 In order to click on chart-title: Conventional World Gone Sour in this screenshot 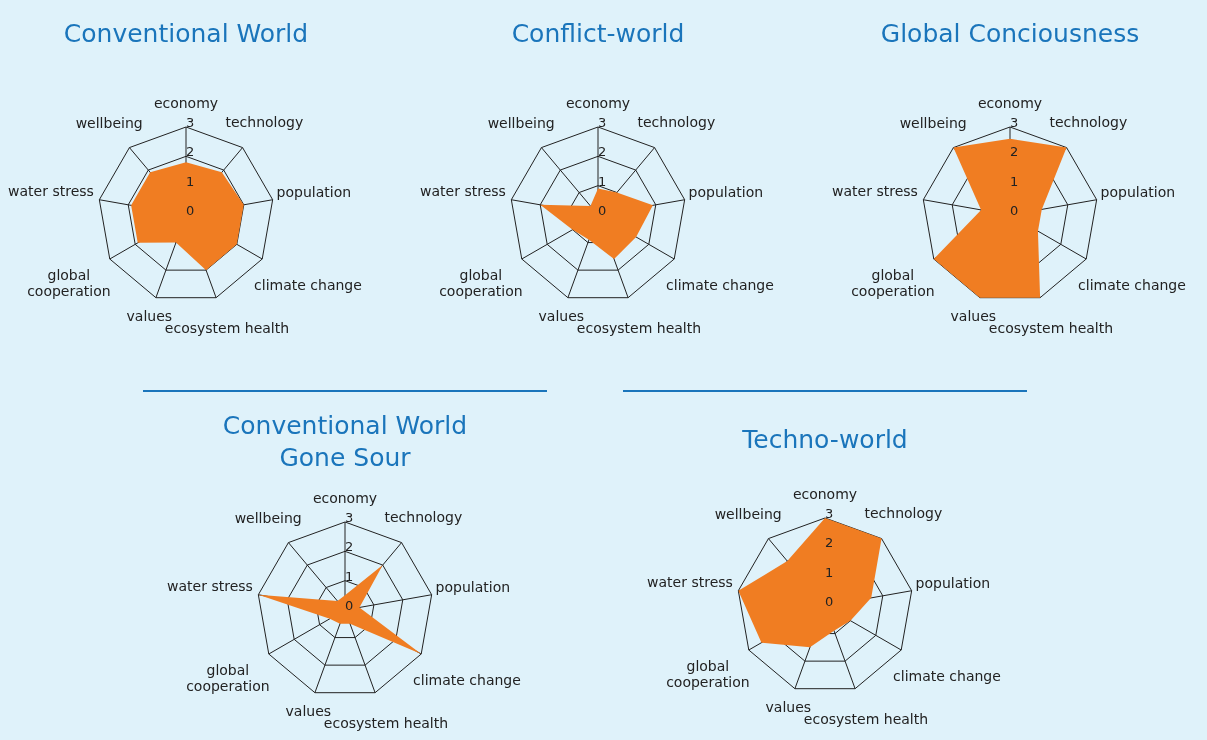, I will do `click(345, 442)`.